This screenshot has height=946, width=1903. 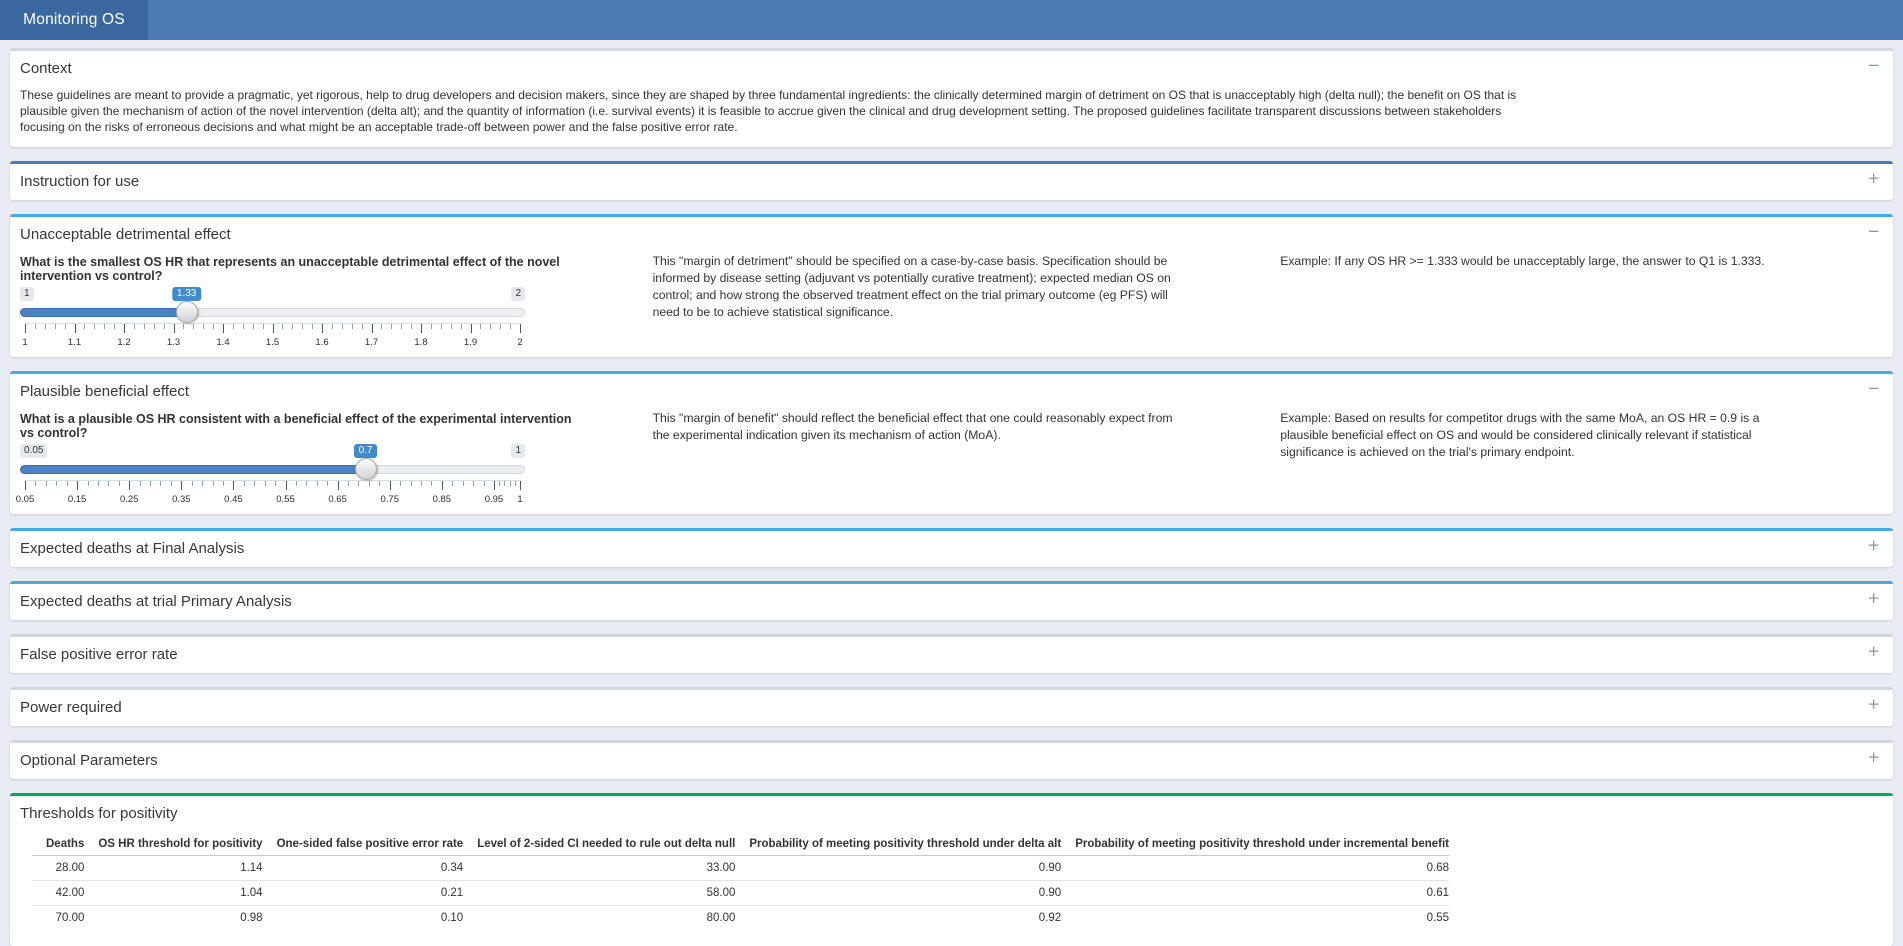 What do you see at coordinates (599, 868) in the screenshot?
I see `table-cell: 33.00` at bounding box center [599, 868].